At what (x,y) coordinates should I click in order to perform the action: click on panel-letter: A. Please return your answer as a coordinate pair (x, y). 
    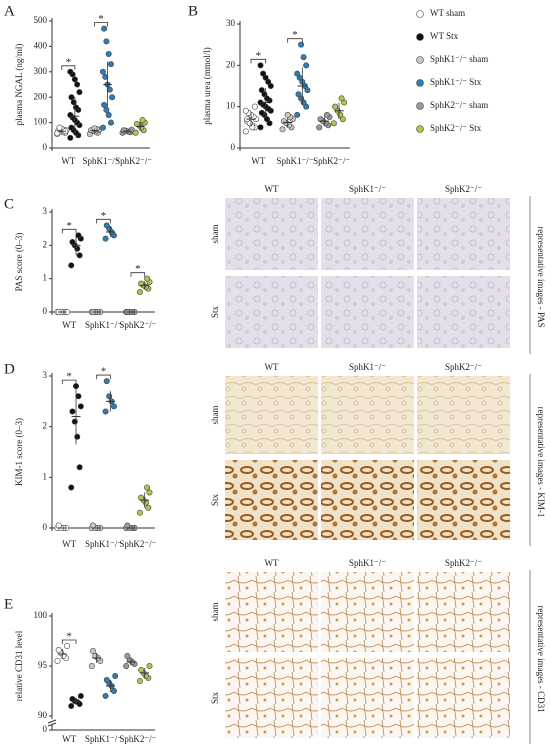
    Looking at the image, I should click on (9, 11).